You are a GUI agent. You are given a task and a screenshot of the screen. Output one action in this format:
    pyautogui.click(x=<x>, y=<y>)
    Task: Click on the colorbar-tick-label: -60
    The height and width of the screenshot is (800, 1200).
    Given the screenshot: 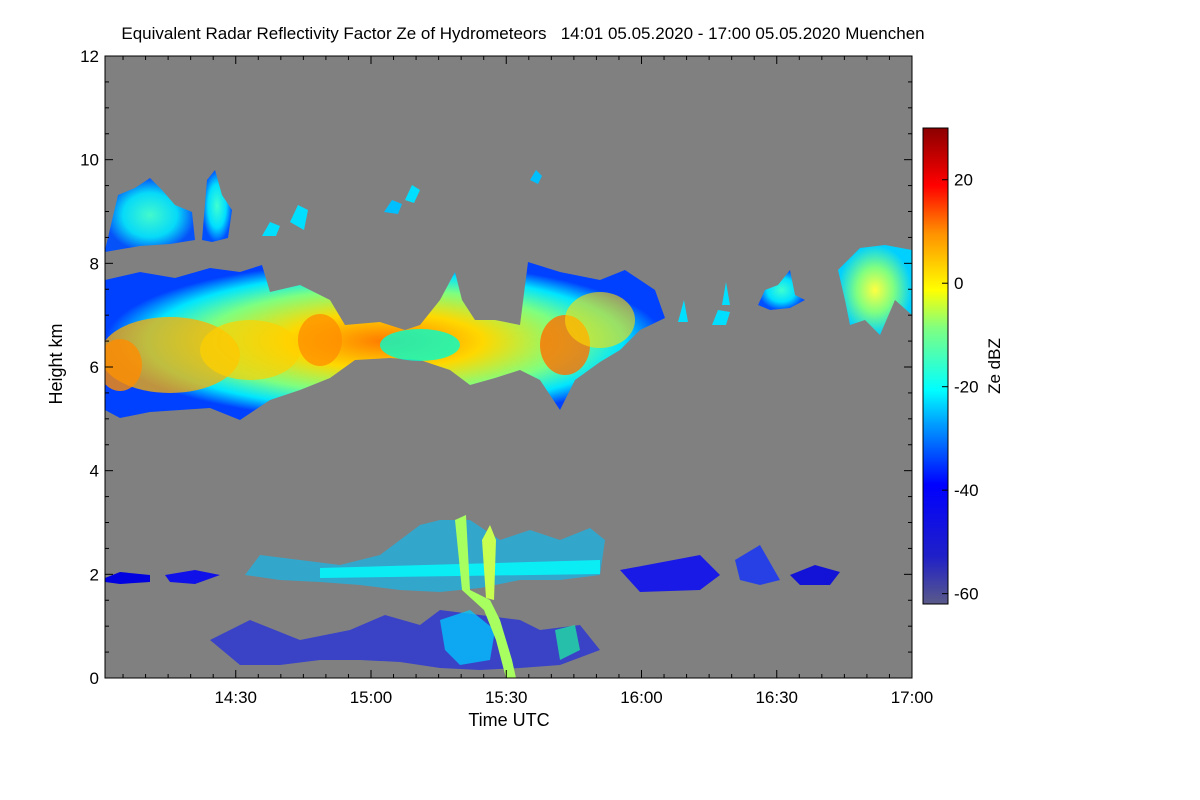 What is the action you would take?
    pyautogui.click(x=966, y=594)
    